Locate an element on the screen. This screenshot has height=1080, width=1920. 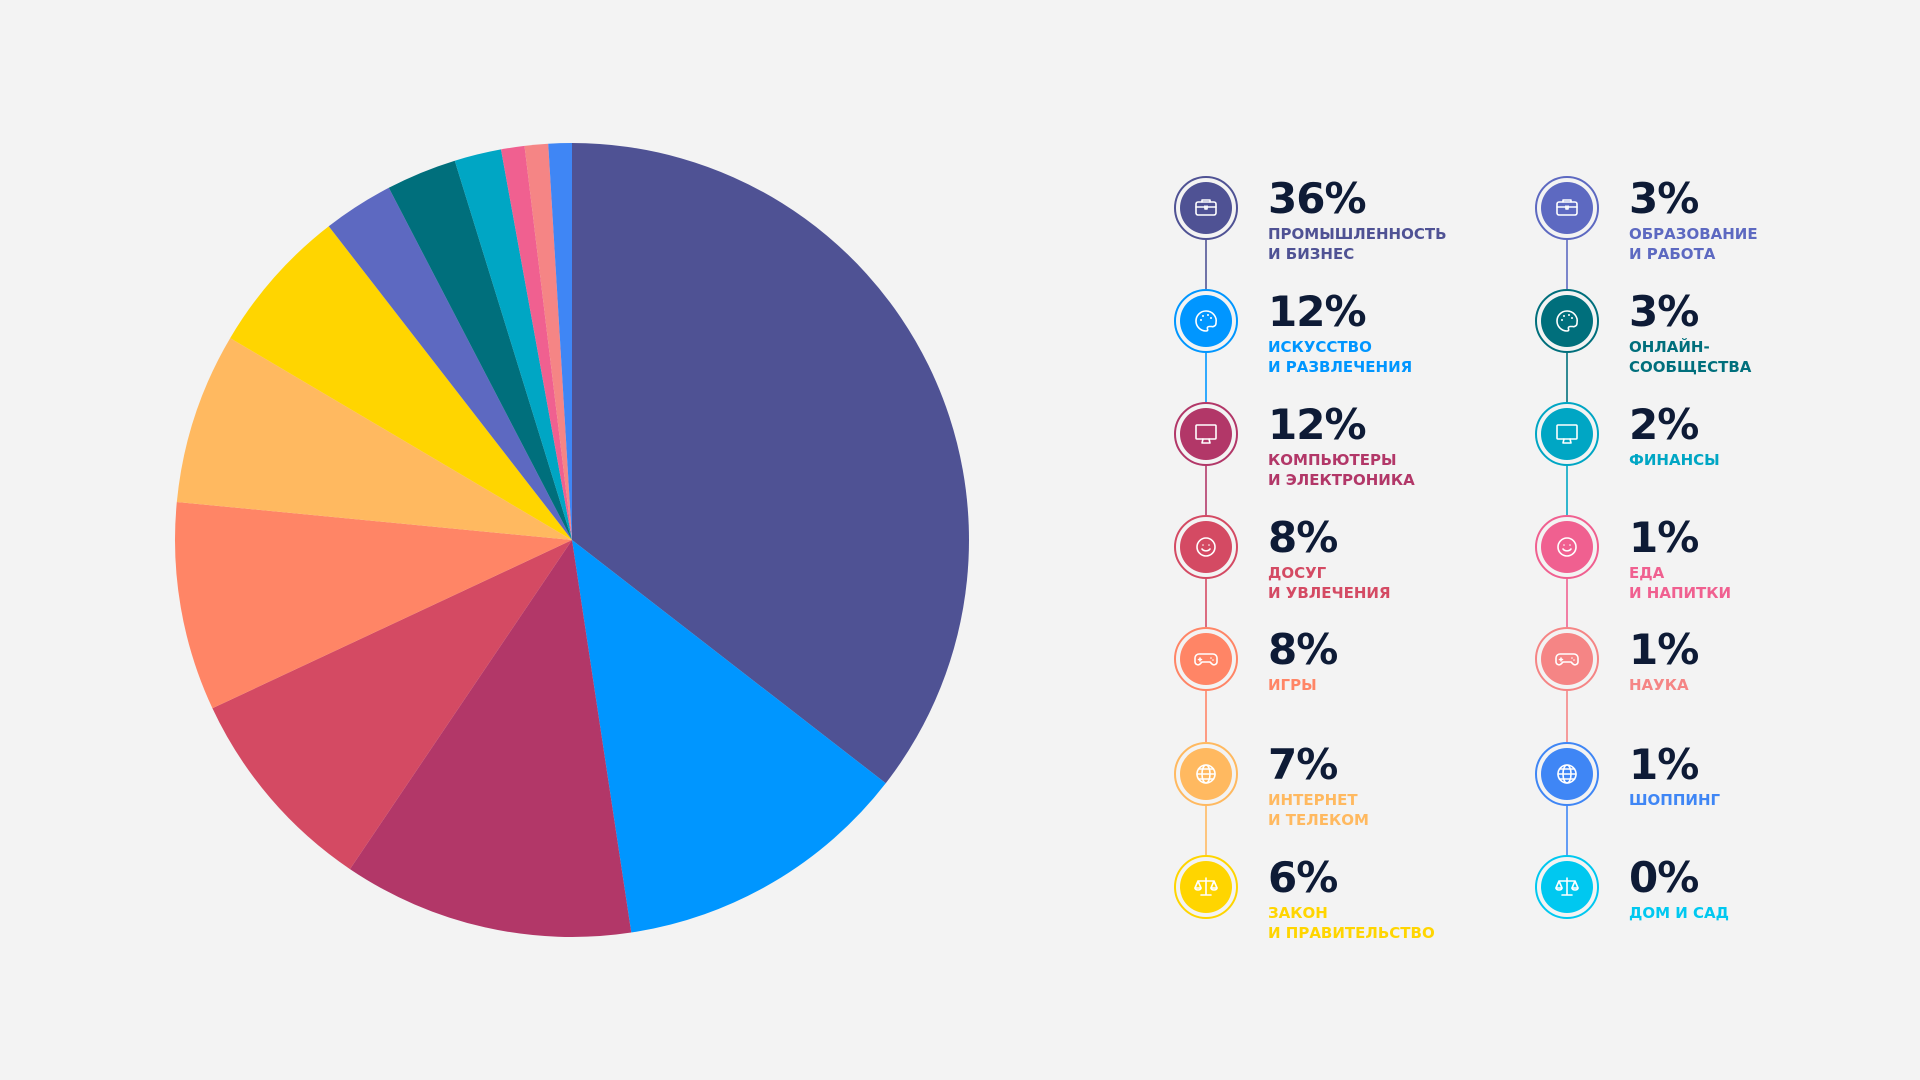
legend-label: ФИНАНСЫ is located at coordinates (1674, 460).